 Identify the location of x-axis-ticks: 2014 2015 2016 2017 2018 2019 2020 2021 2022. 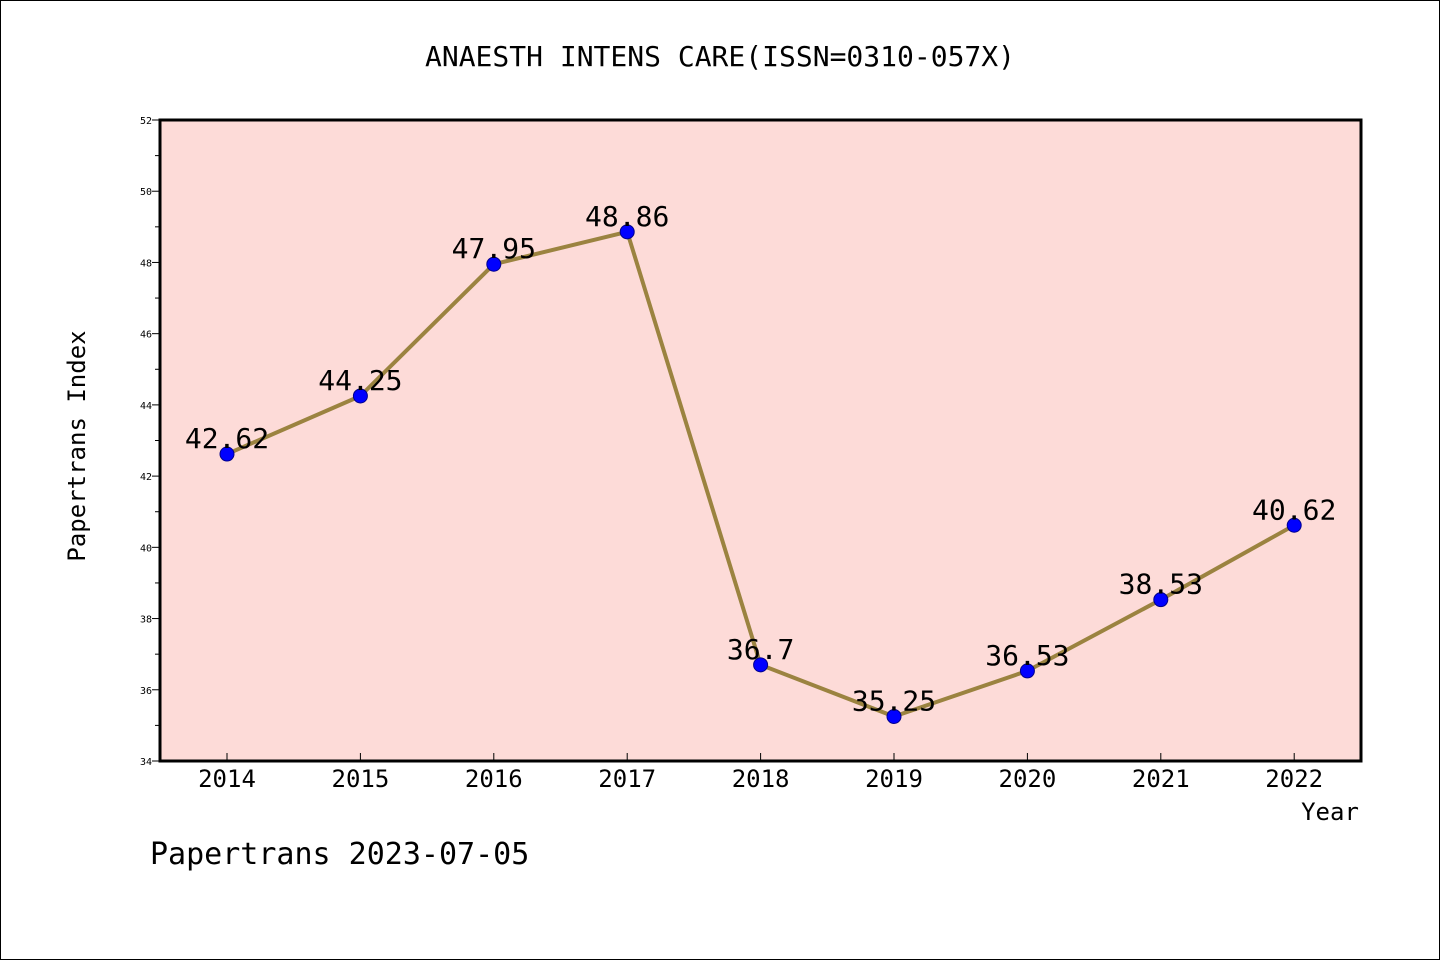
(760, 773).